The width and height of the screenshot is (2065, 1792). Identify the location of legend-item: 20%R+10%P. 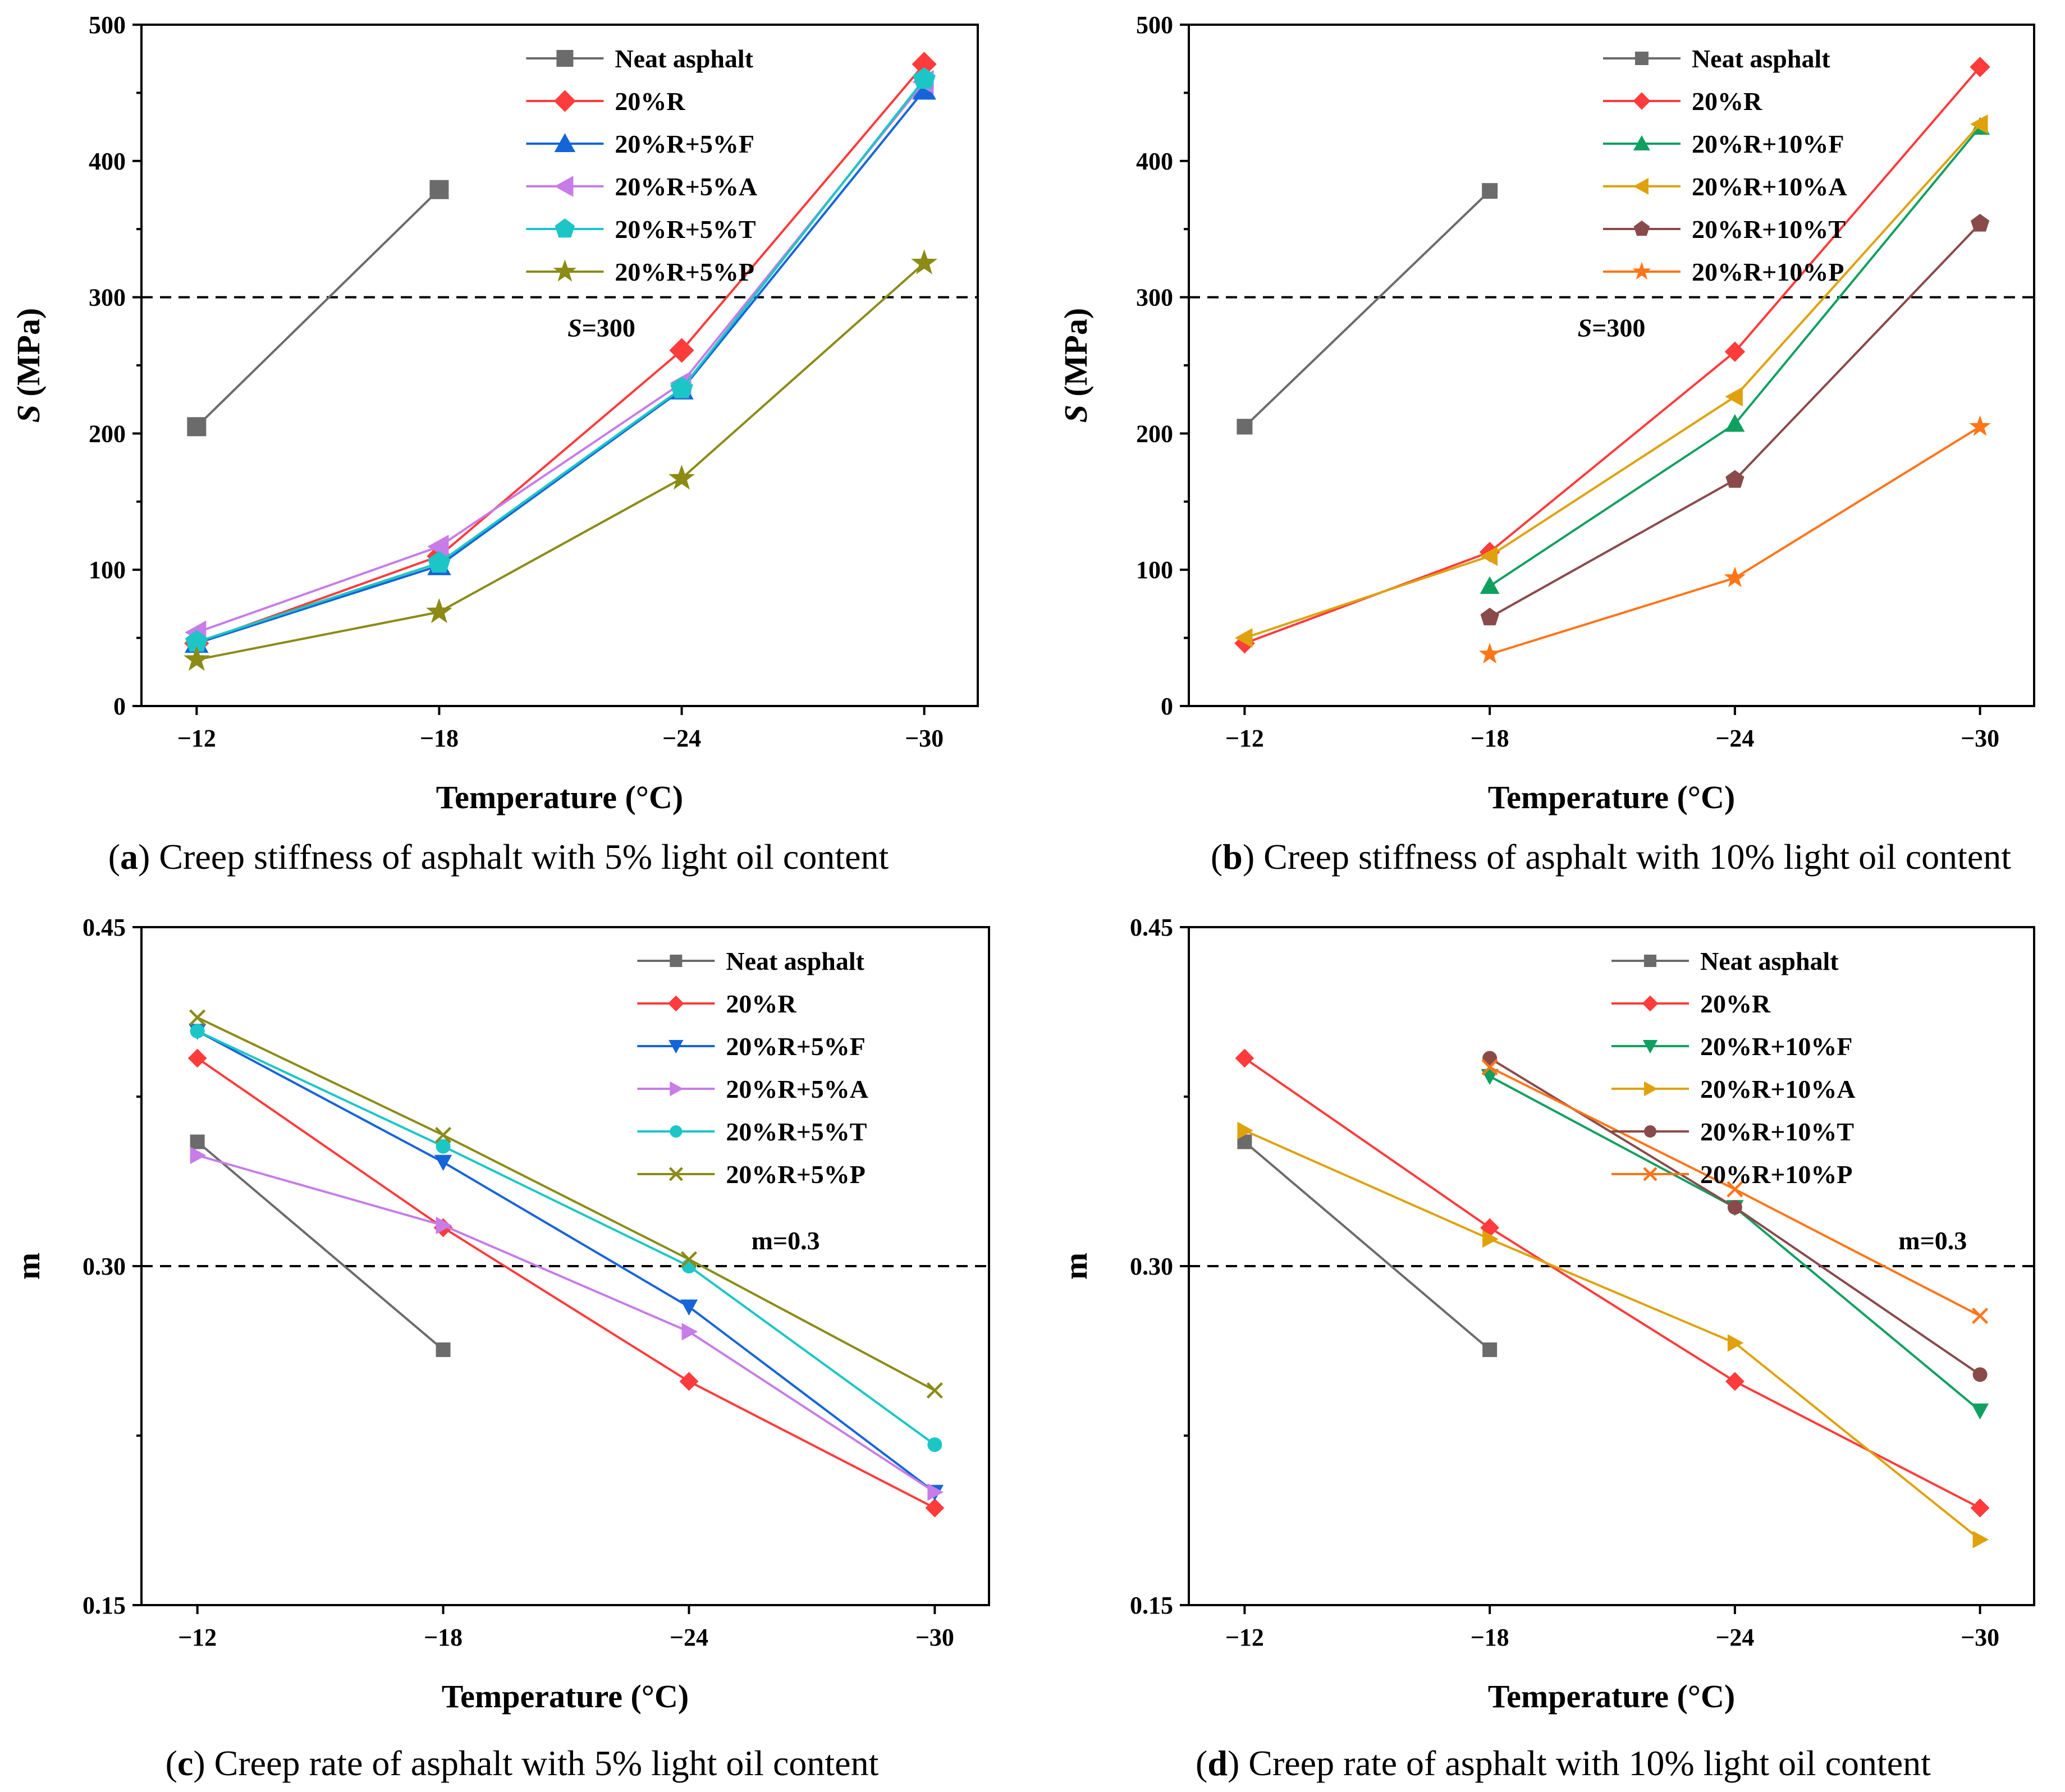
(1732, 1175).